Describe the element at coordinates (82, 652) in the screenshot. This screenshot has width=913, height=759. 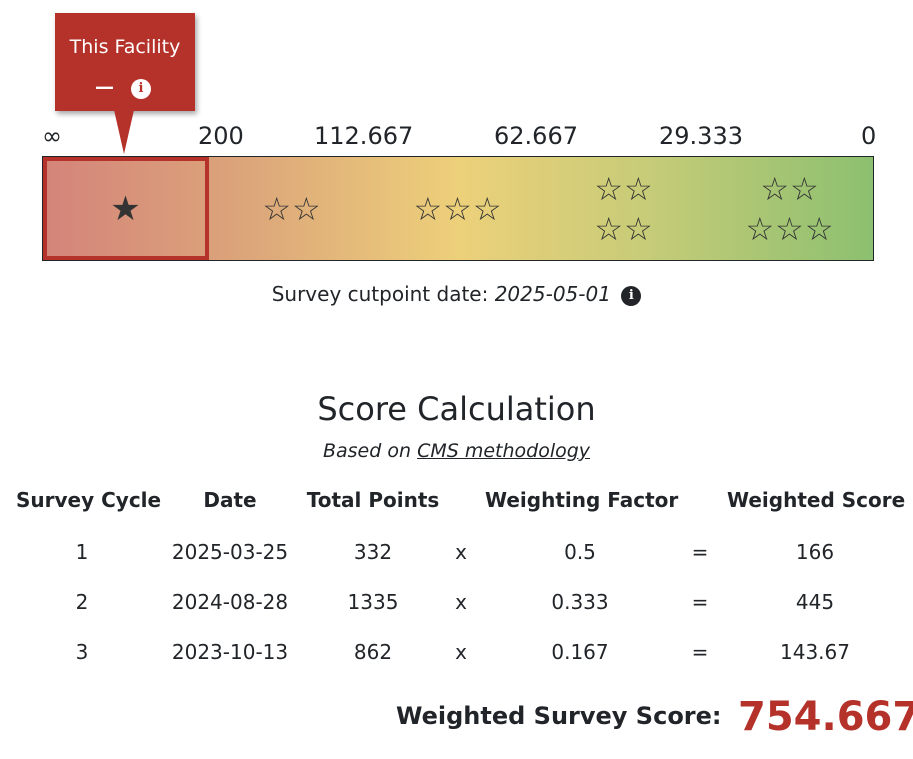
I see `cell-cycle: 3` at that location.